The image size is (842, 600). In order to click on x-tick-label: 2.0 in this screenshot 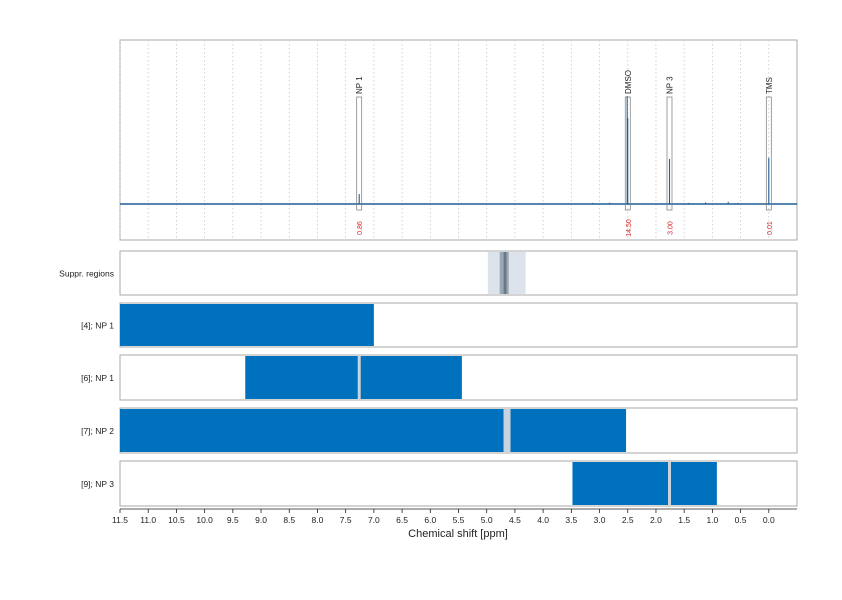, I will do `click(656, 520)`.